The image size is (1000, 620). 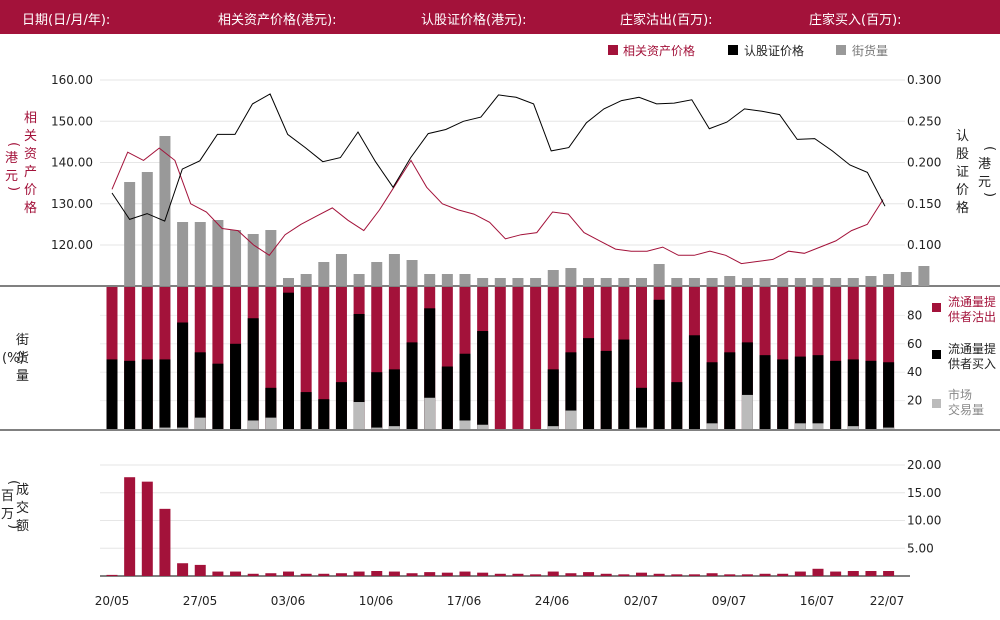 I want to click on y-right-tick: 0.100, so click(x=924, y=245).